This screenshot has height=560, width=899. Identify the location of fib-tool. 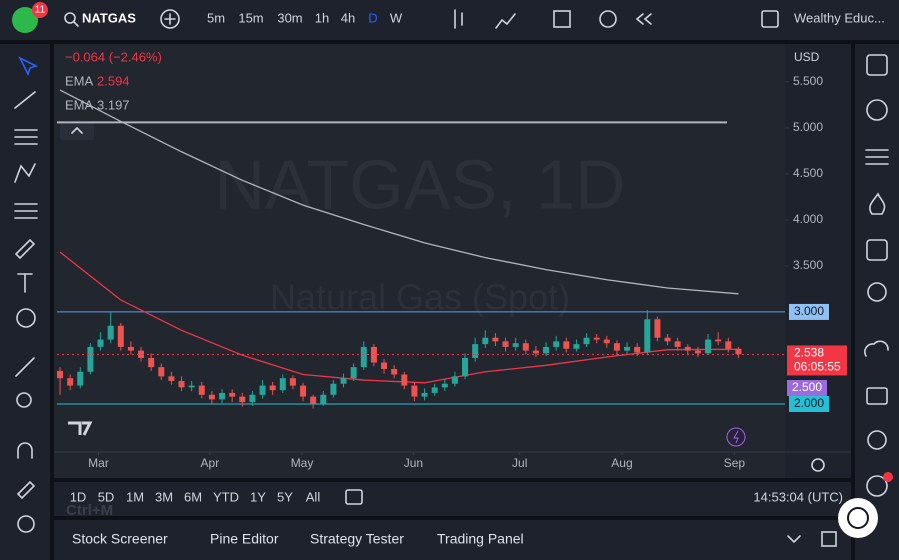
(26, 137).